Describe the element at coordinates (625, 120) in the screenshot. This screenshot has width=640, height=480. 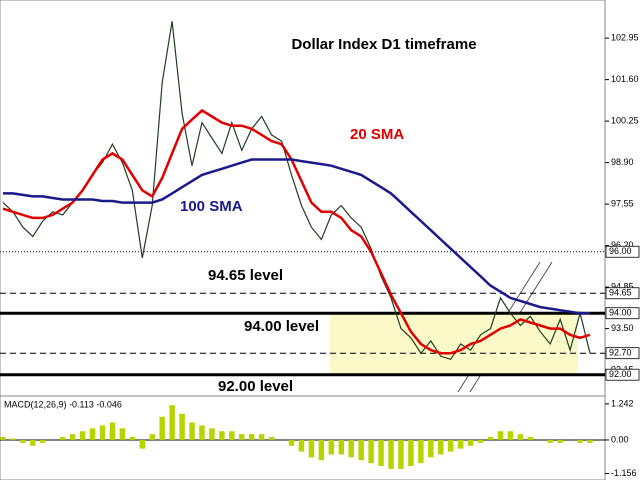
I see `y-tick-label: 100.25` at that location.